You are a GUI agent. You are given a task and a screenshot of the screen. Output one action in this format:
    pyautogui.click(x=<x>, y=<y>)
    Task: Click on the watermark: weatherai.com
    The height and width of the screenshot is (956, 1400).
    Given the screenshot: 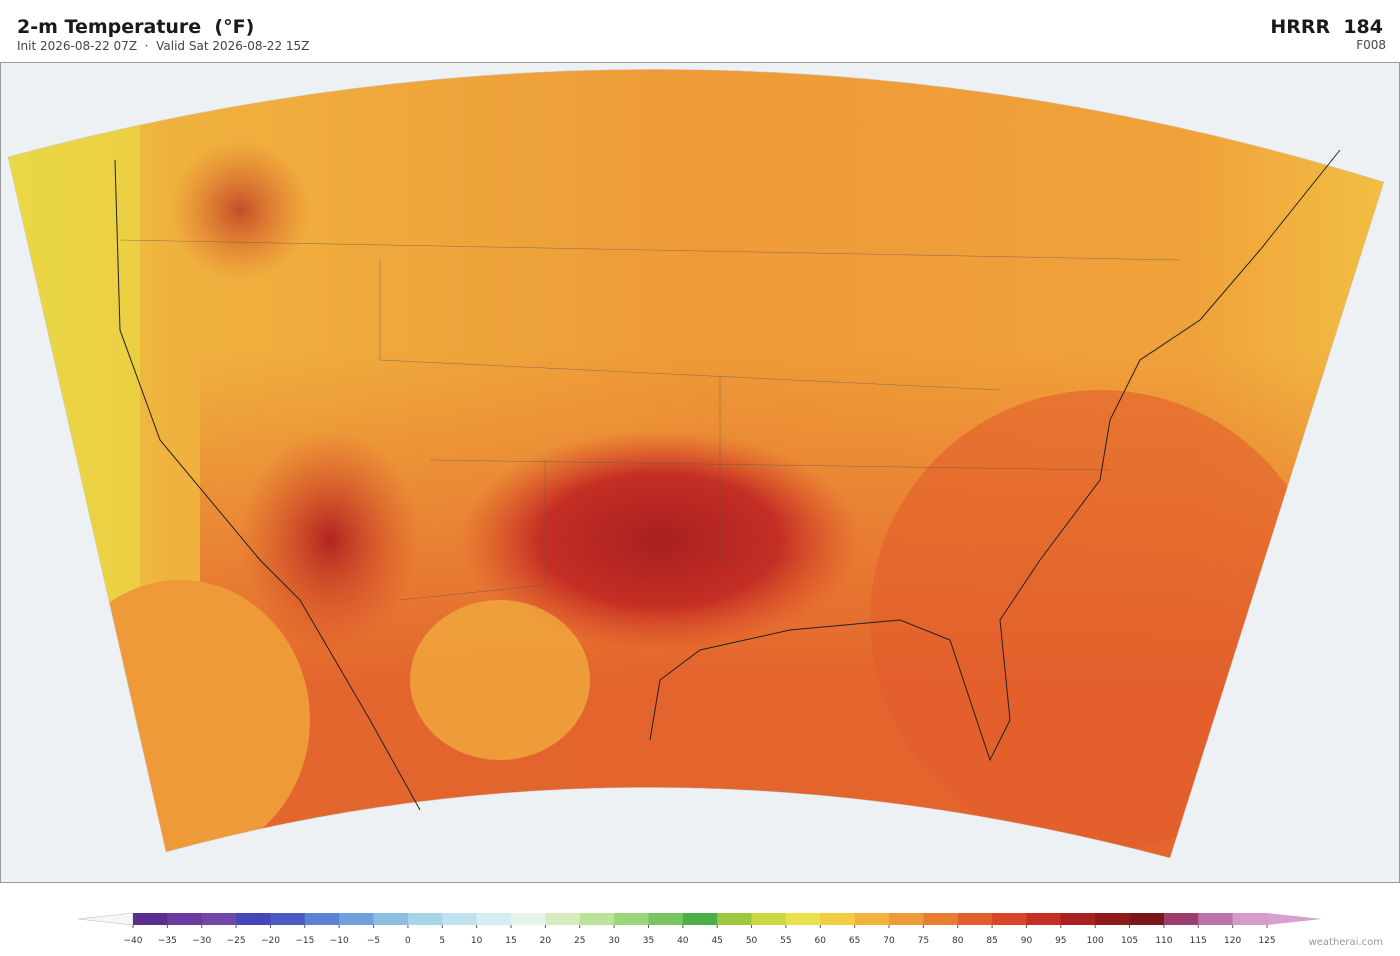 What is the action you would take?
    pyautogui.click(x=1346, y=942)
    